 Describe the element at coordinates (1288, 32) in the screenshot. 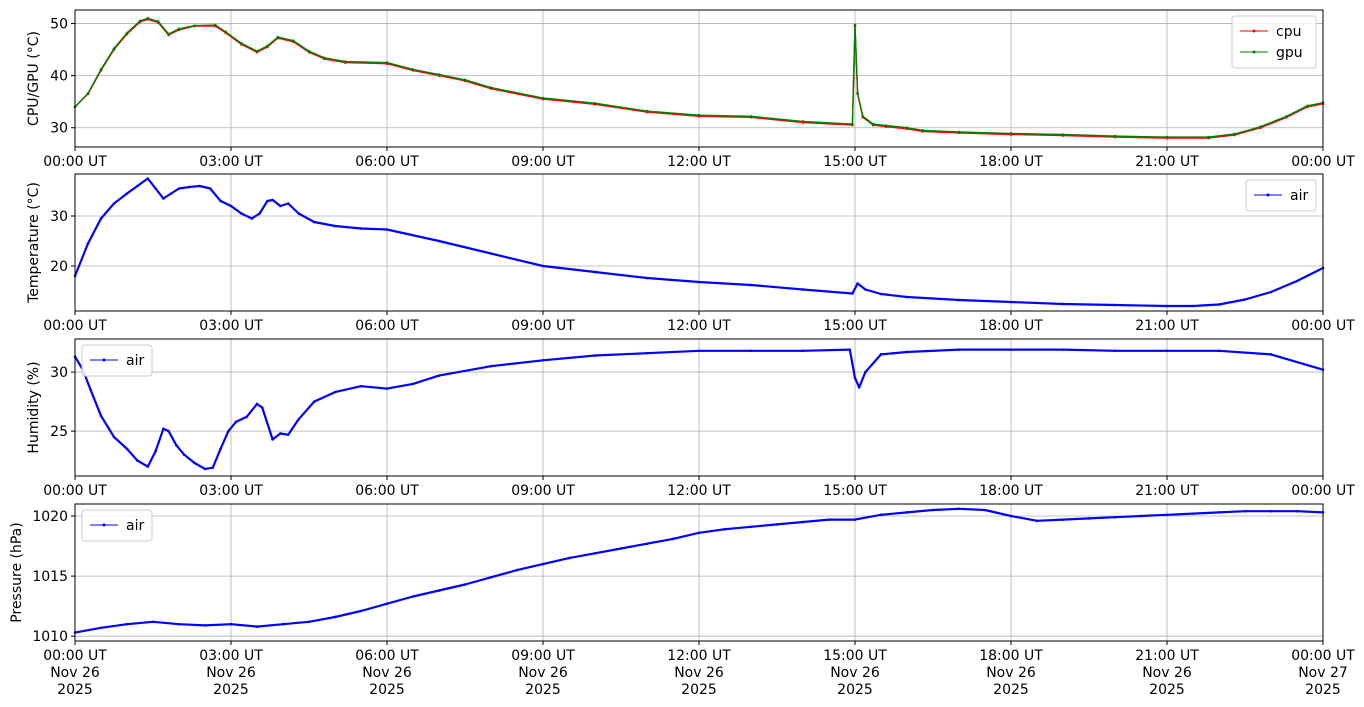

I see `legend-label-cpu: cpu` at that location.